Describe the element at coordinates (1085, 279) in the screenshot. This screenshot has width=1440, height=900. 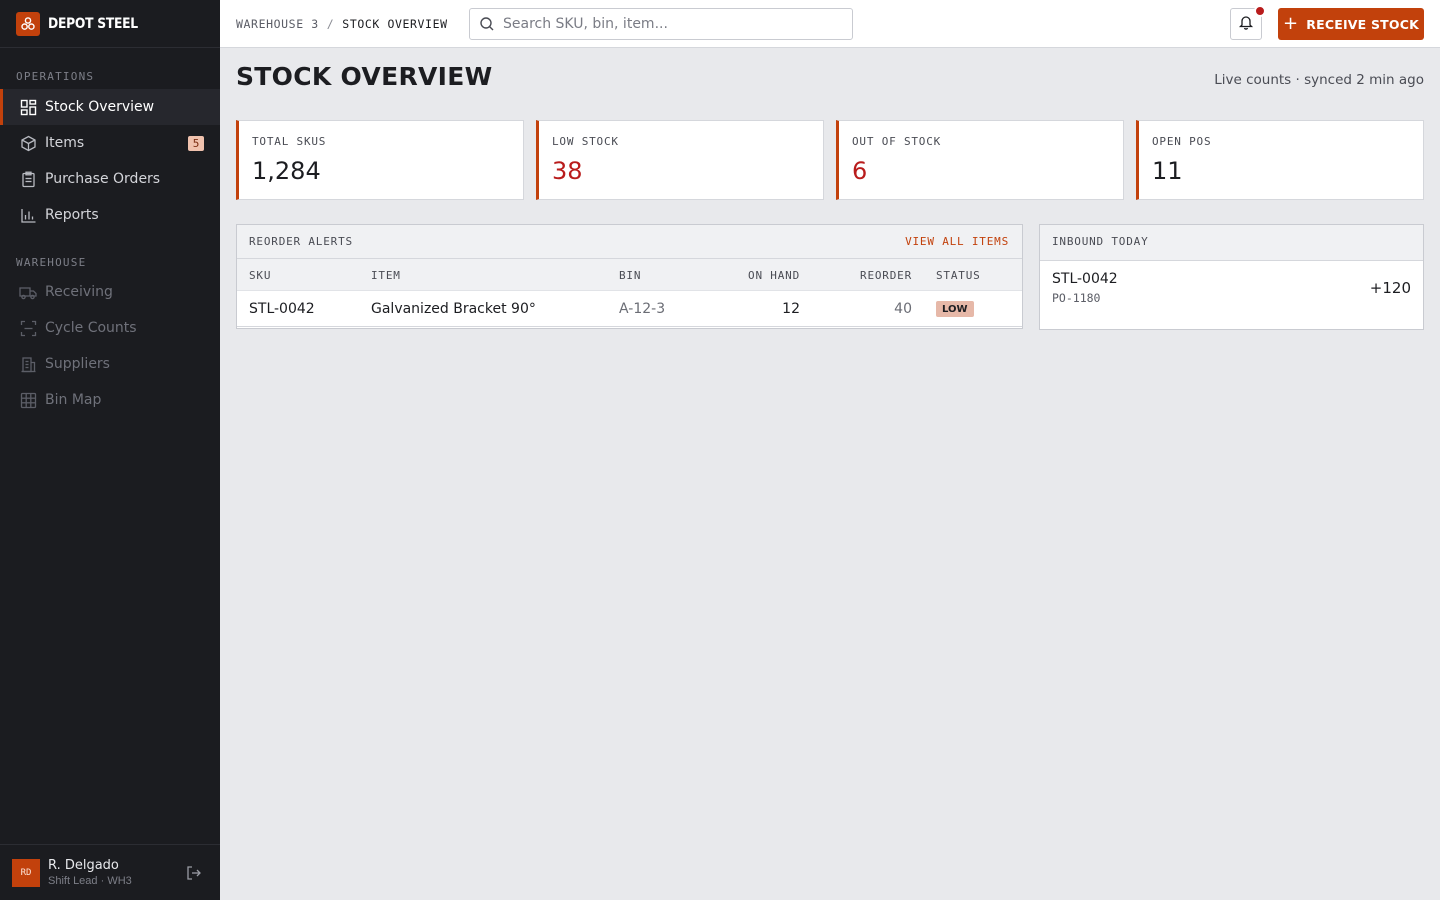
I see `inbound-sku: STL-0042` at that location.